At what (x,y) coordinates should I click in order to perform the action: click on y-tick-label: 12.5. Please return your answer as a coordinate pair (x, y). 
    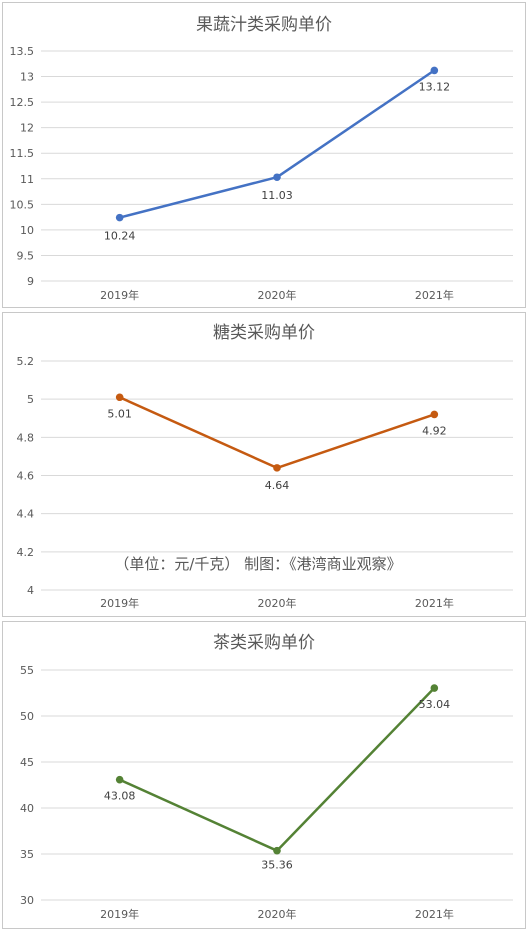
    Looking at the image, I should click on (22, 102).